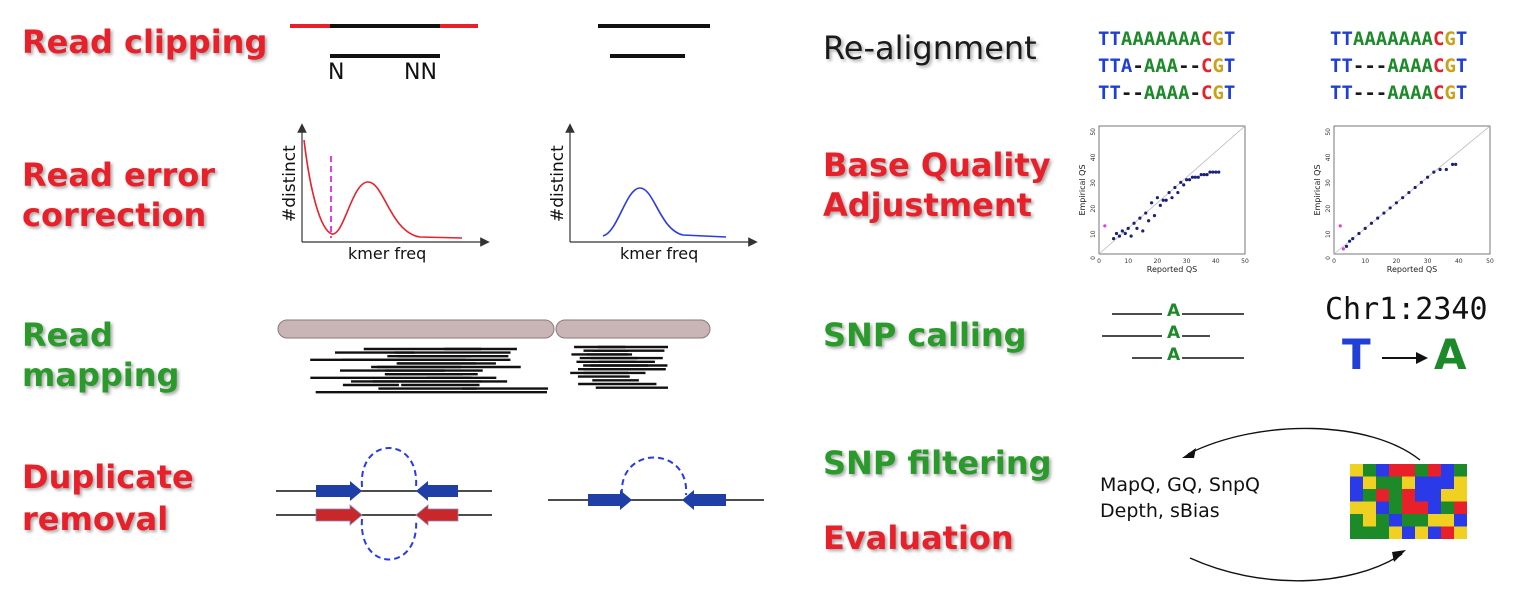  What do you see at coordinates (1187, 261) in the screenshot?
I see `x-tick-label: 30` at bounding box center [1187, 261].